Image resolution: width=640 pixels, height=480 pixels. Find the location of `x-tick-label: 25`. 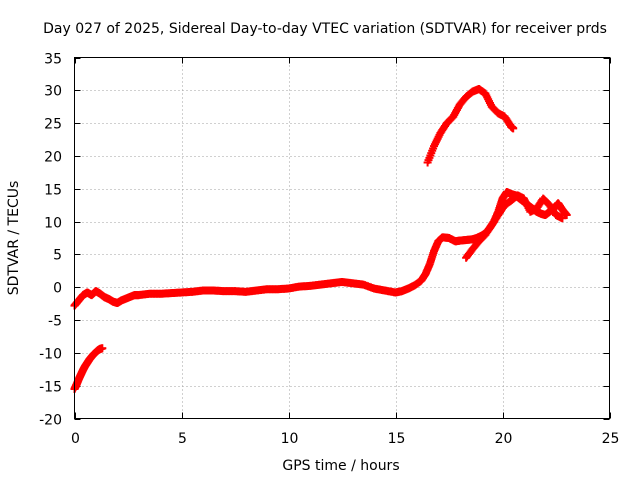

x-tick-label: 25 is located at coordinates (611, 439).